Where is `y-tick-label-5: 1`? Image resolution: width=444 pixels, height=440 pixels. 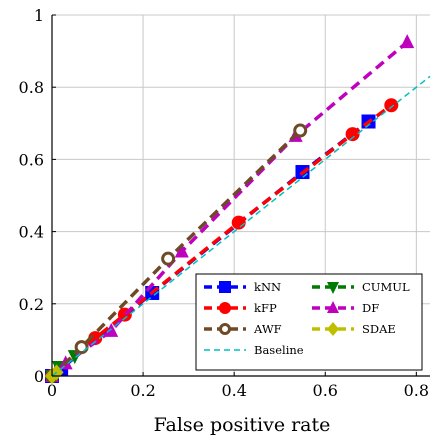 y-tick-label-5: 1 is located at coordinates (39, 15).